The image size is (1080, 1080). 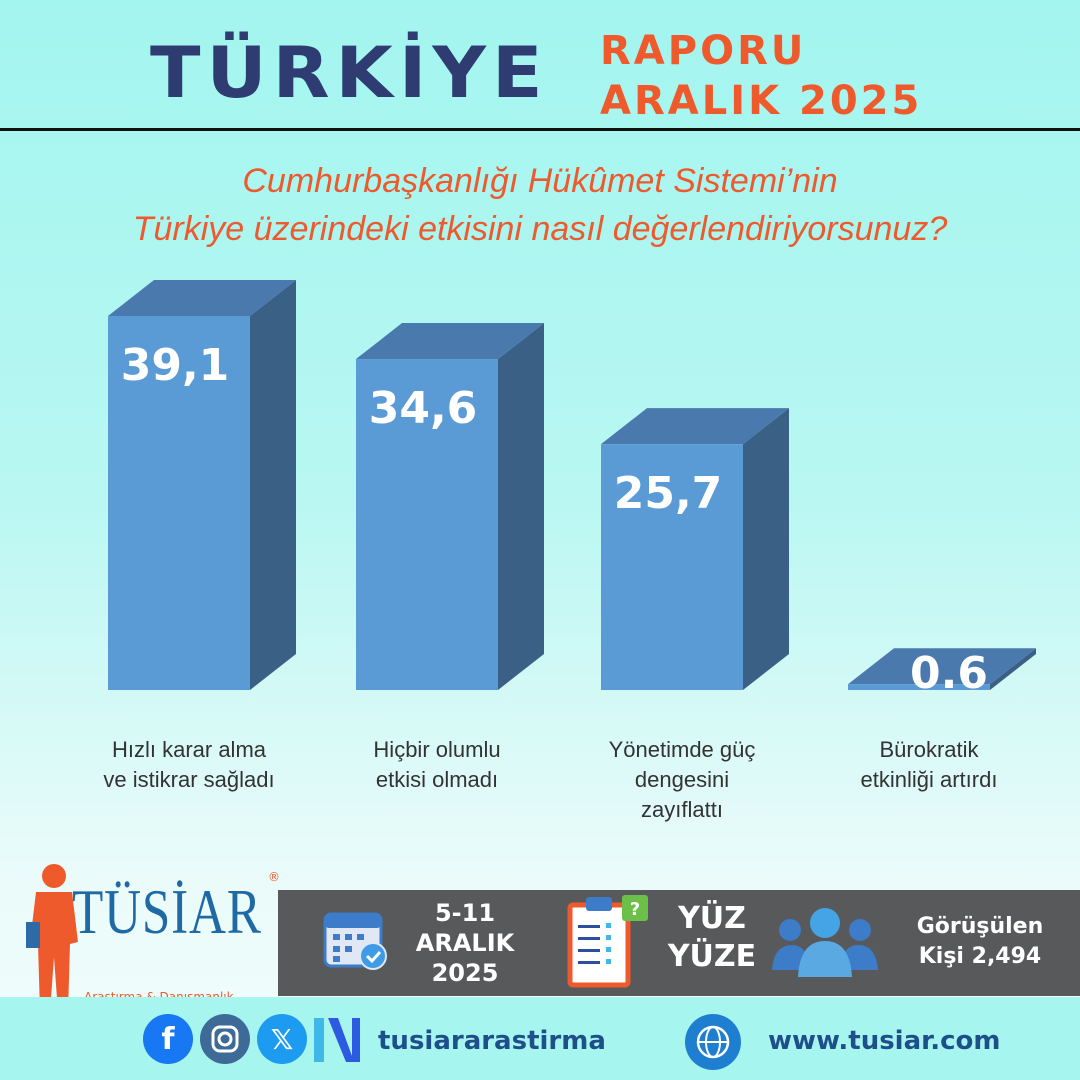 What do you see at coordinates (437, 779) in the screenshot?
I see `category-label-line: etkisi olmadı` at bounding box center [437, 779].